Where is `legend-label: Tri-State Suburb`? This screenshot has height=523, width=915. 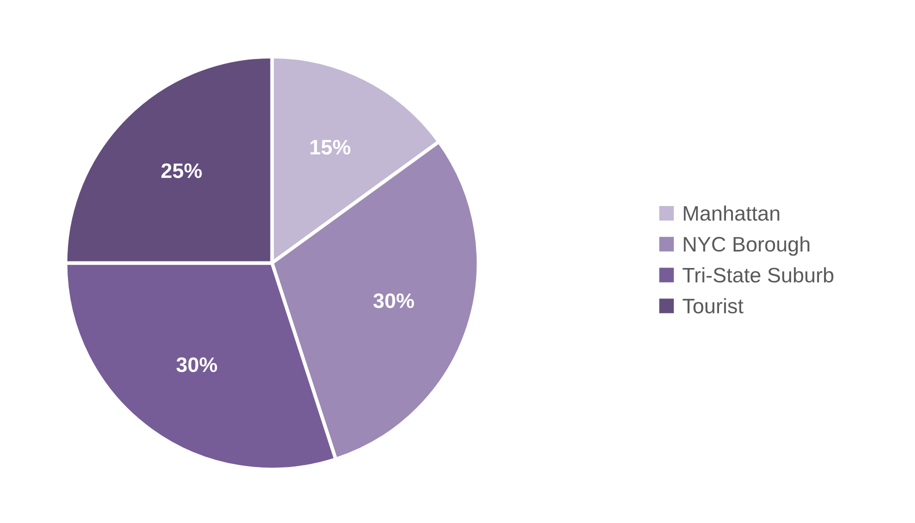
legend-label: Tri-State Suburb is located at coordinates (758, 275).